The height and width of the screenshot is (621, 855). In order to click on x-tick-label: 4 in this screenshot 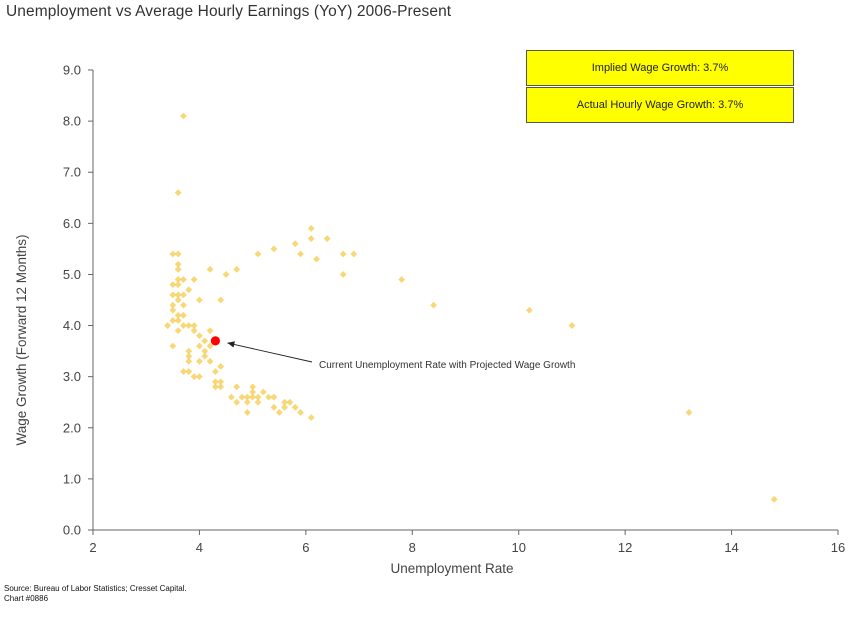, I will do `click(199, 547)`.